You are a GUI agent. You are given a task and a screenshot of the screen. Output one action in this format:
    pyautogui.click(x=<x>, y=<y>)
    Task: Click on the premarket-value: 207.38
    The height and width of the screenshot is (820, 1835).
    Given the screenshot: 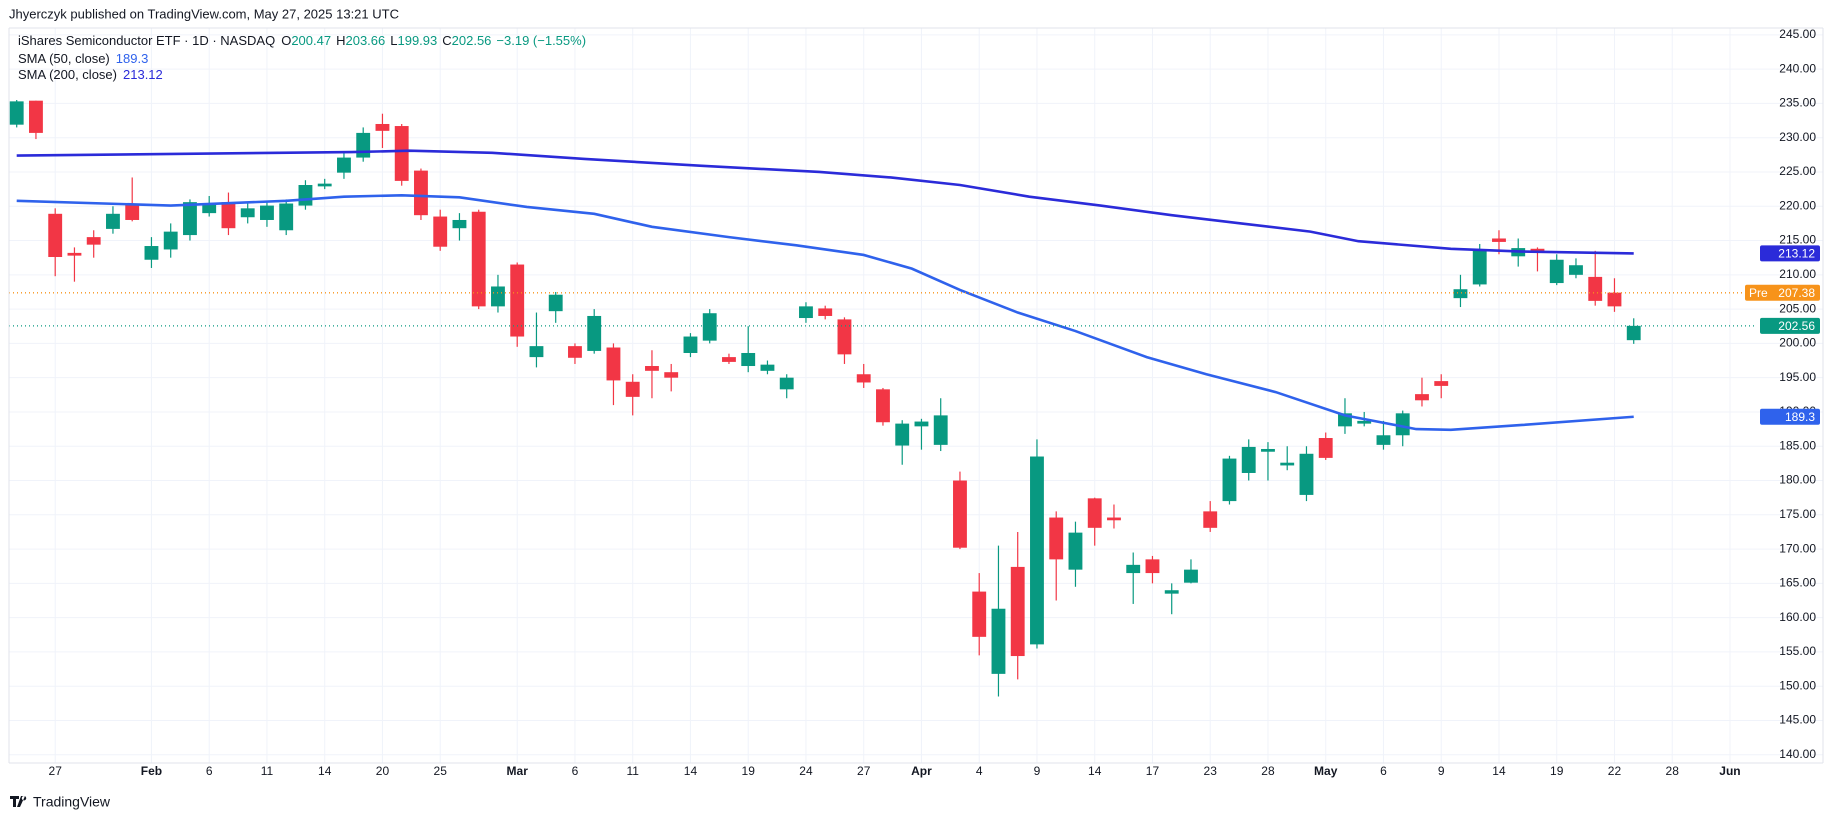 What is the action you would take?
    pyautogui.click(x=1796, y=293)
    